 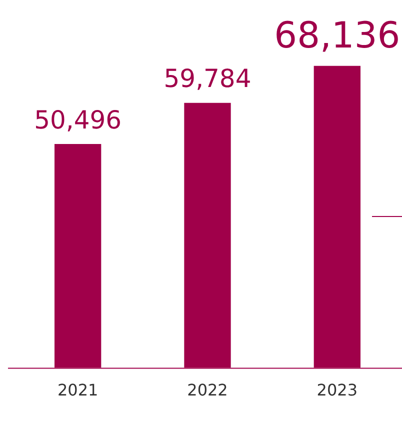 I want to click on data-label: 68,136, so click(x=337, y=36).